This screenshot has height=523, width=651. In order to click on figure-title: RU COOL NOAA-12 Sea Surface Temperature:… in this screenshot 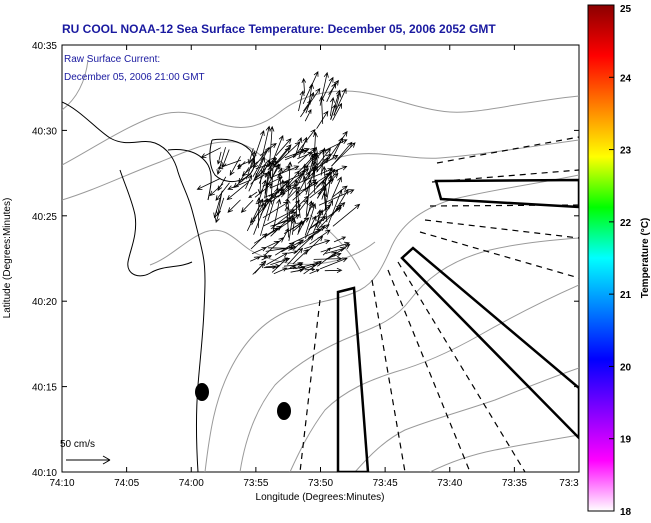, I will do `click(279, 29)`.